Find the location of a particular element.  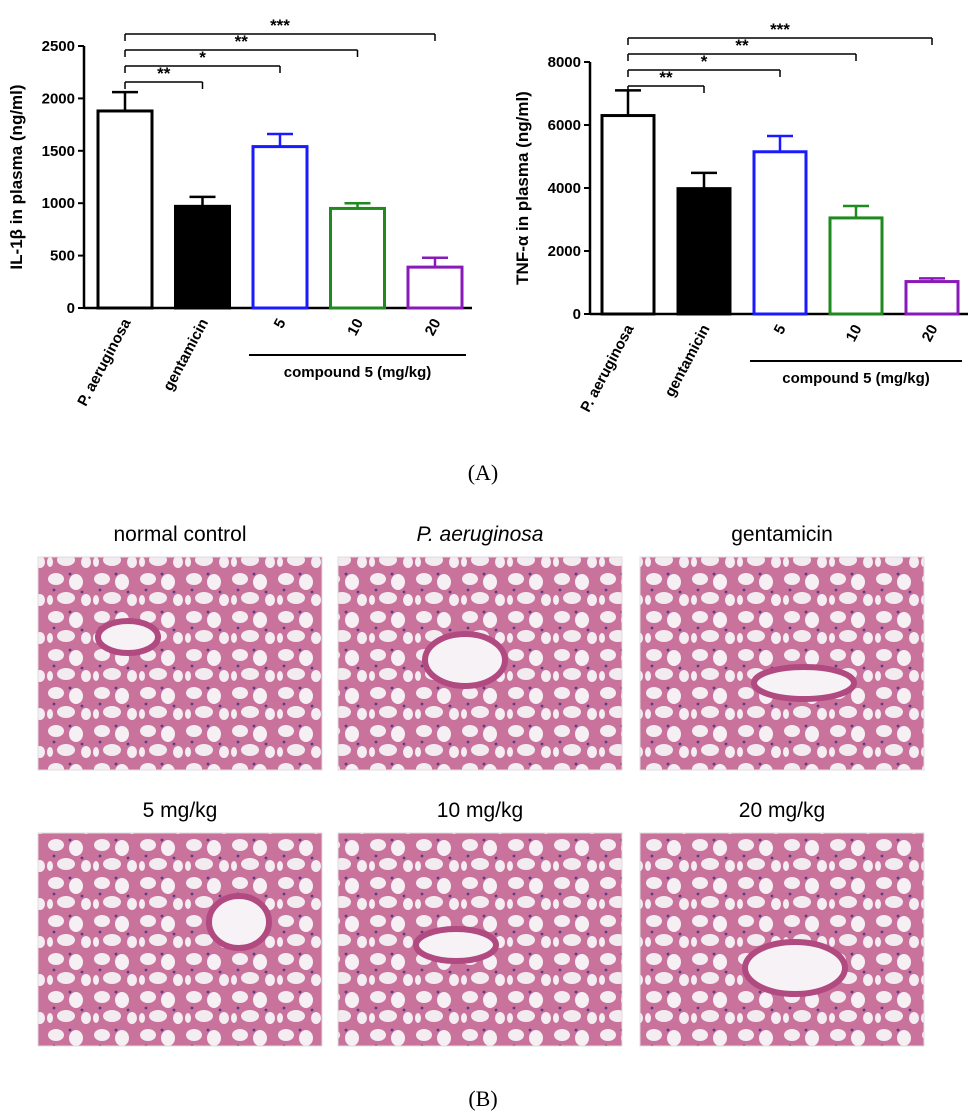

micrograph: gentamicin is located at coordinates (782, 647).